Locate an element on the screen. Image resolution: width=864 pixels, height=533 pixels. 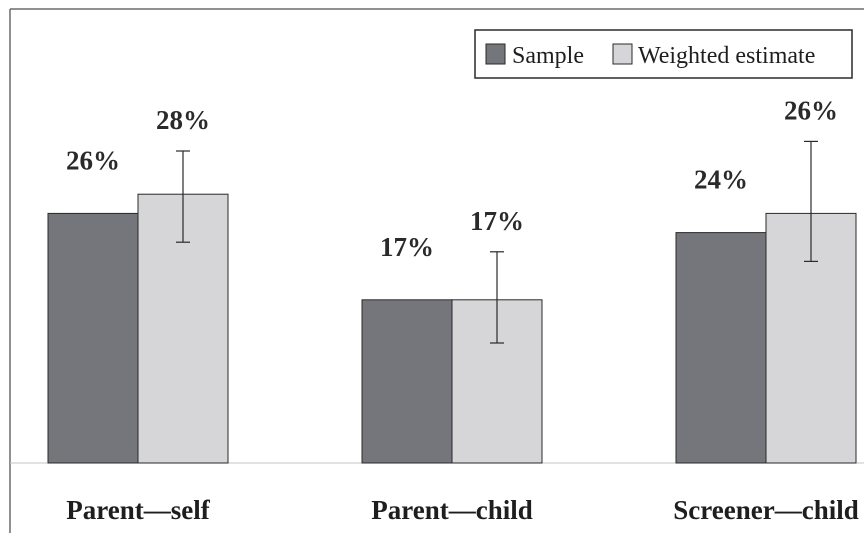
value-label-sample-screener-child: 24% is located at coordinates (721, 180).